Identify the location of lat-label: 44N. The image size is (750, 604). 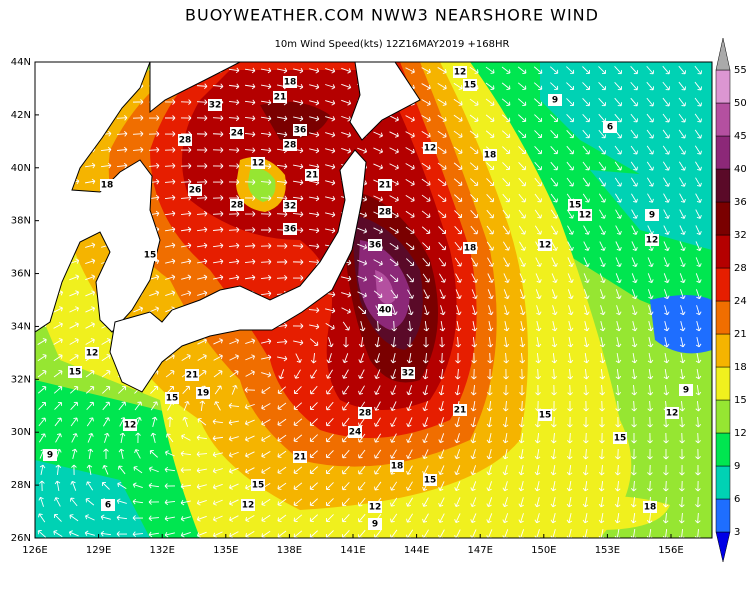
(21, 62).